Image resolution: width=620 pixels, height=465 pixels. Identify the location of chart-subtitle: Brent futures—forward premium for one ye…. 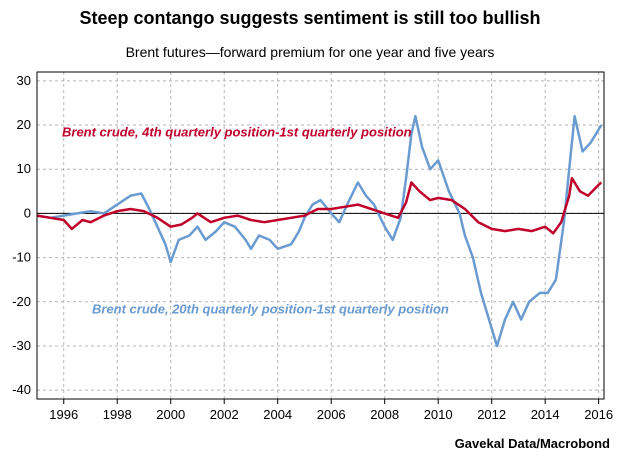
(310, 52).